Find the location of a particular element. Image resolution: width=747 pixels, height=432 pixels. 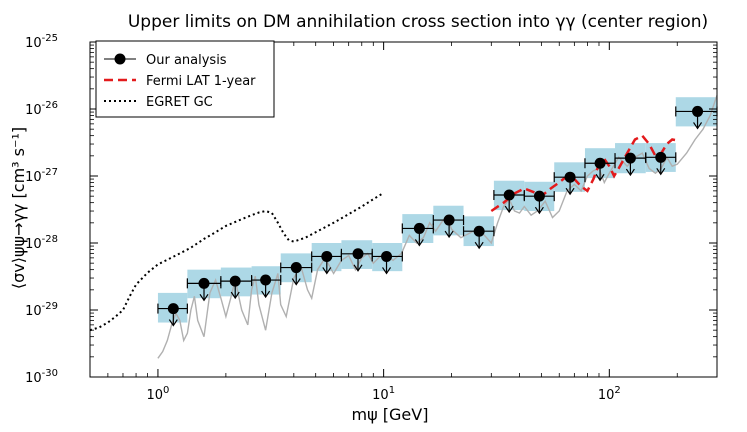

egret-gc-layer is located at coordinates (237, 262).